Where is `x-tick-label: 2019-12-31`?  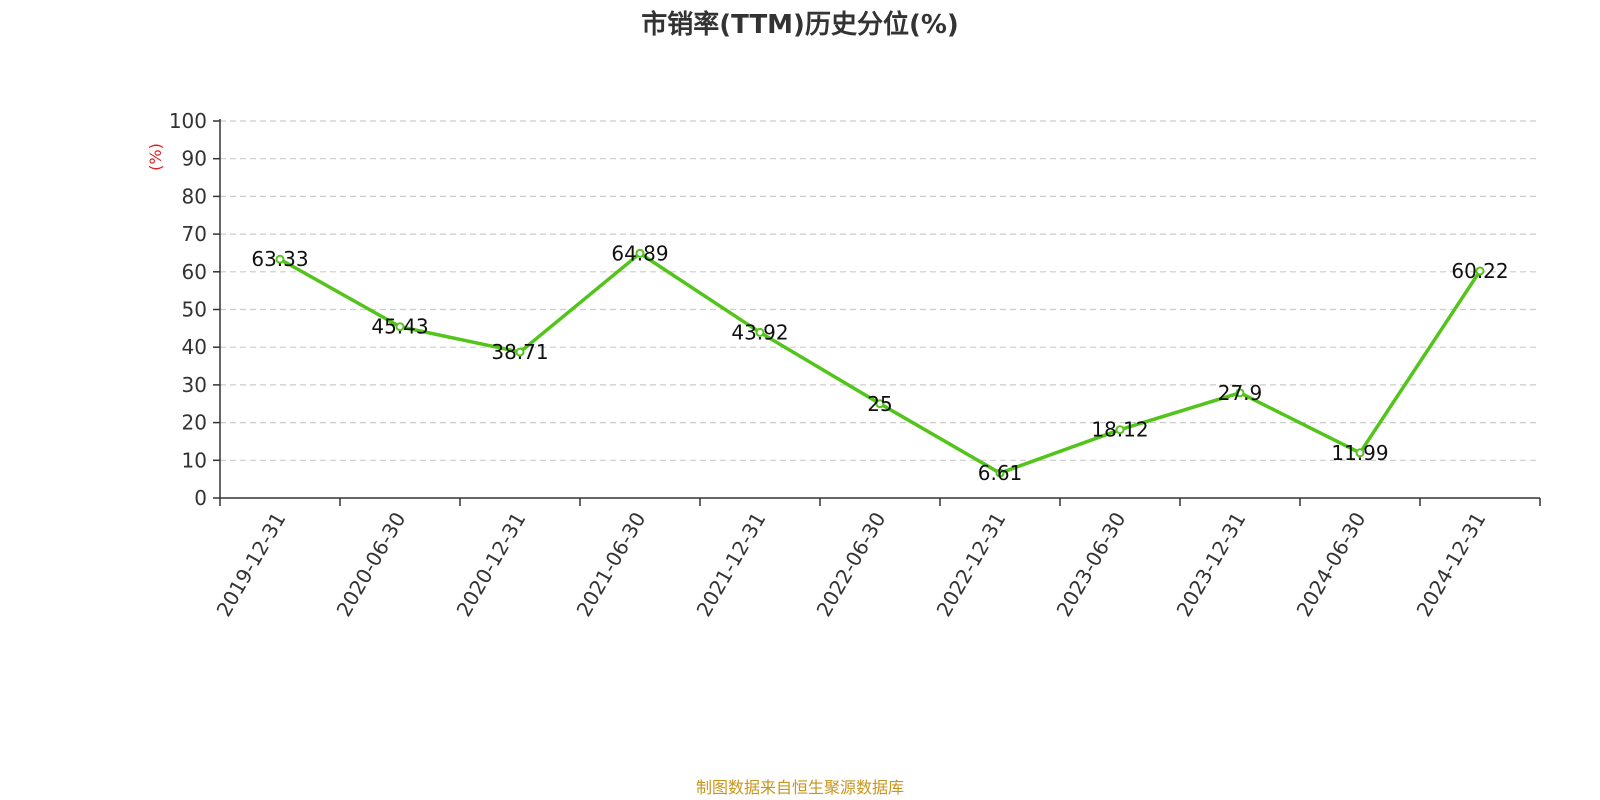
x-tick-label: 2019-12-31 is located at coordinates (250, 564).